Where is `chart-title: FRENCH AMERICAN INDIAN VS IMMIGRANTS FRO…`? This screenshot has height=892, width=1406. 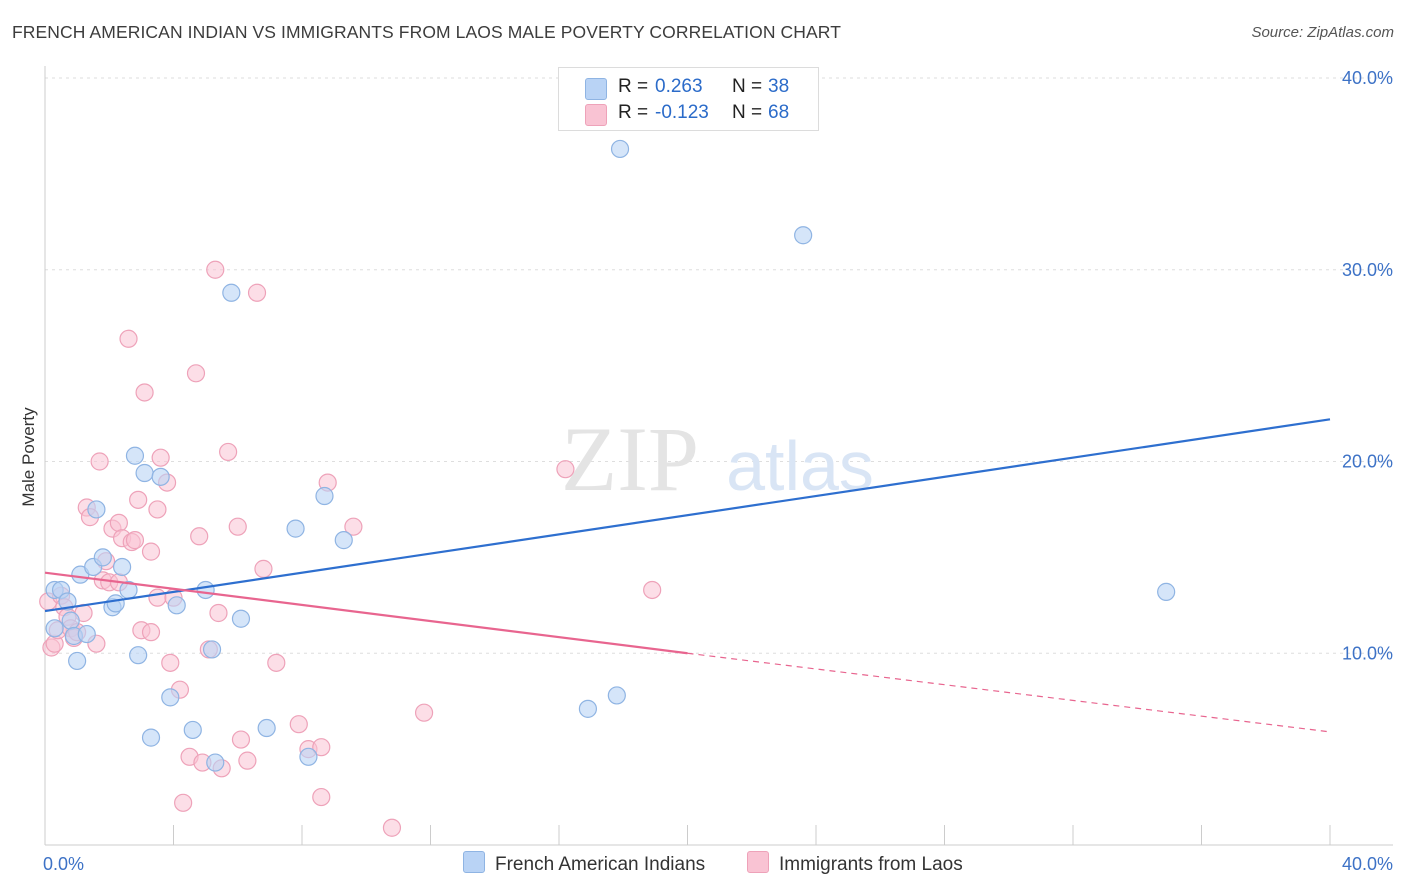 chart-title: FRENCH AMERICAN INDIAN VS IMMIGRANTS FRO… is located at coordinates (427, 32).